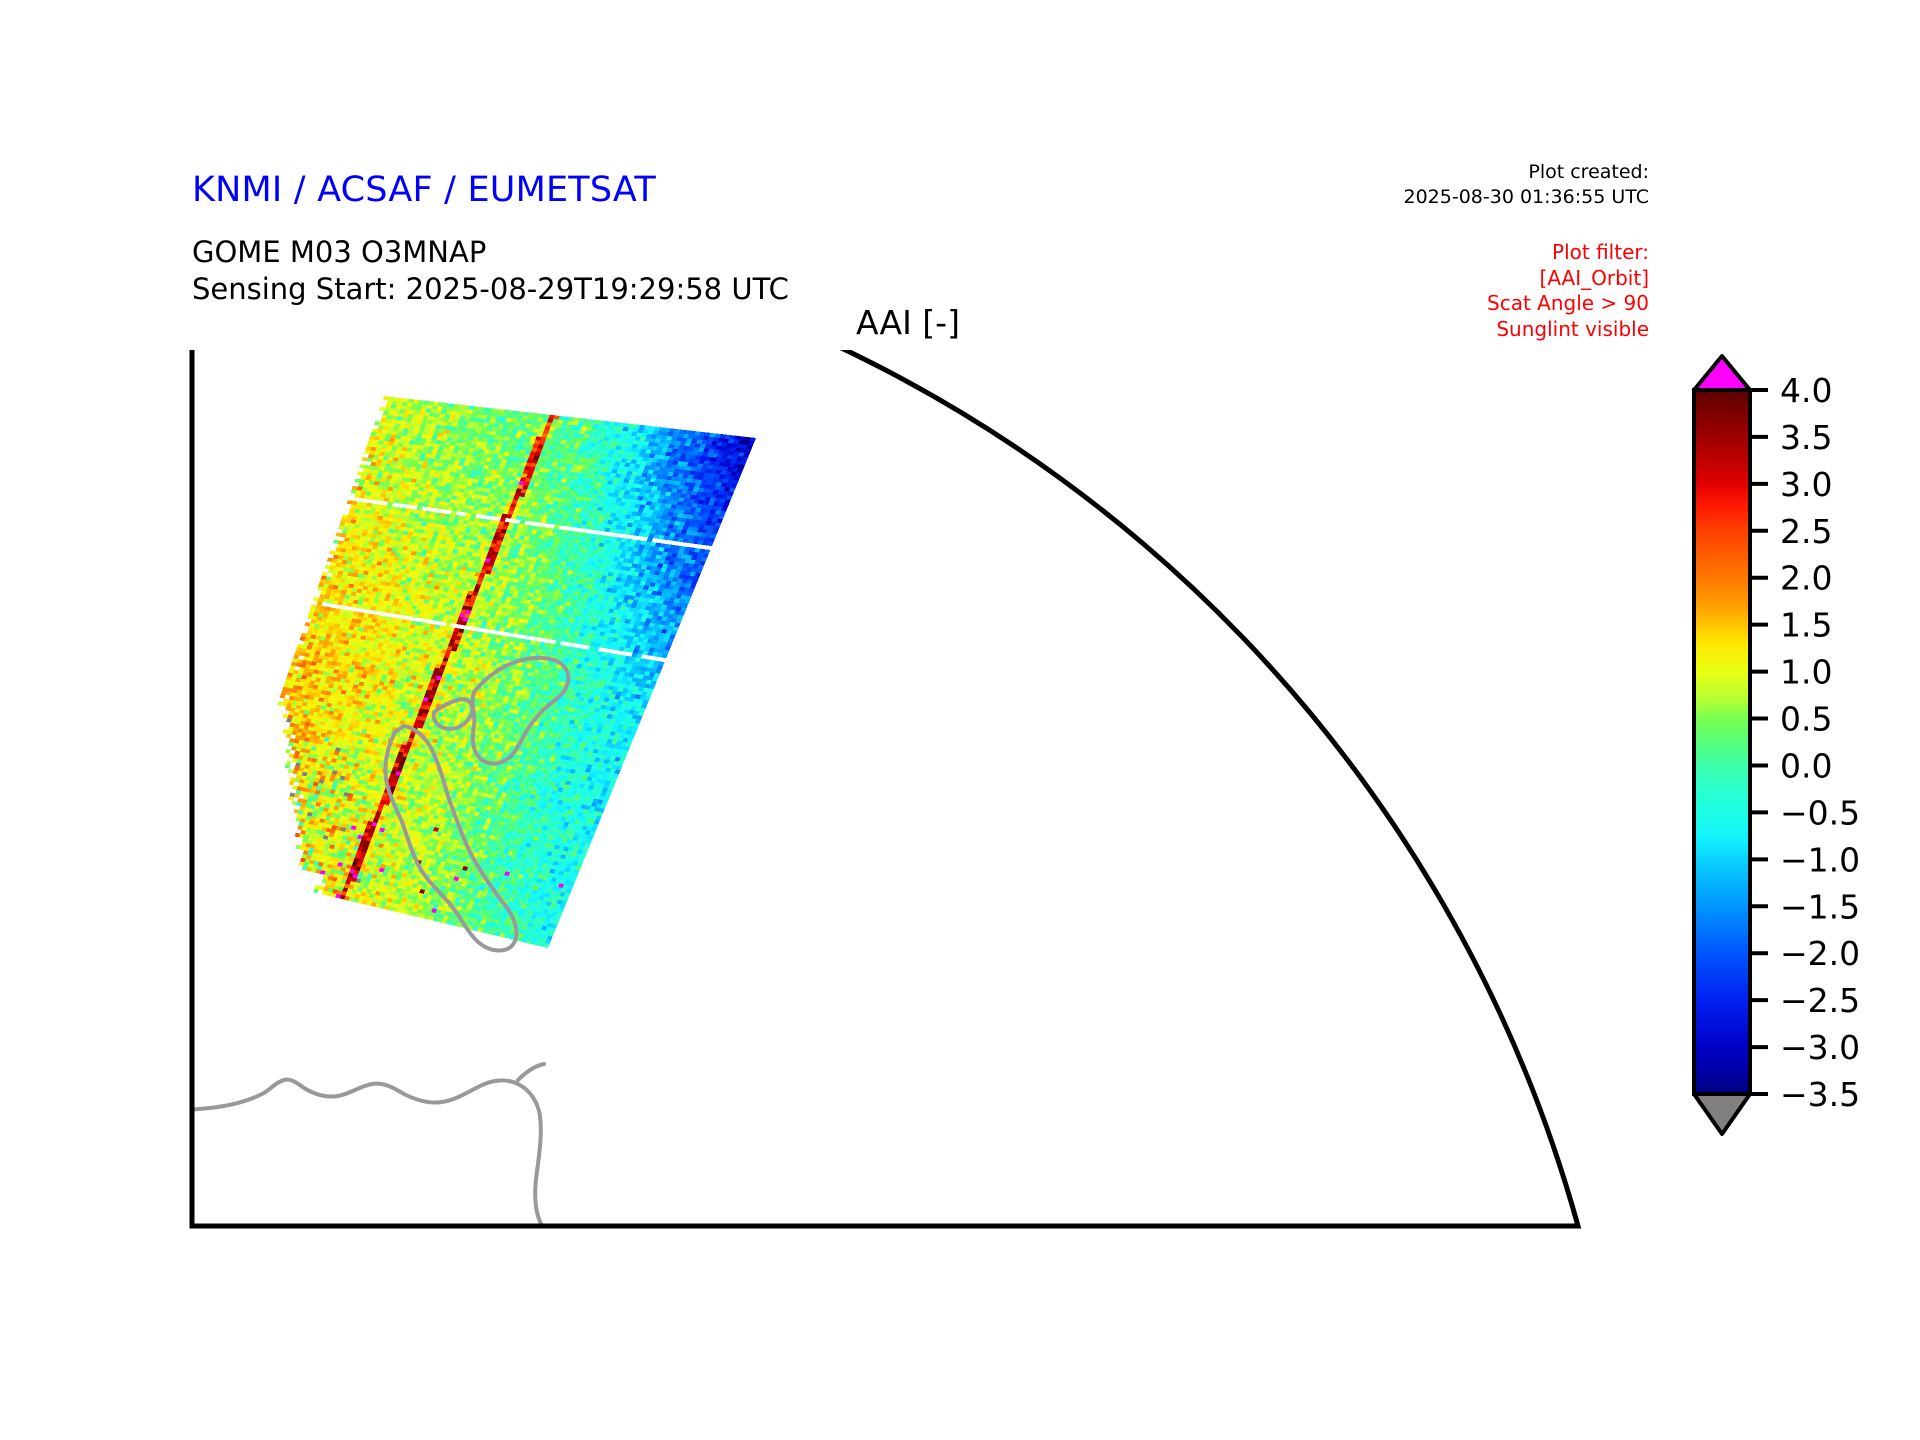 This screenshot has height=1440, width=1920. I want to click on colorbar-tick-label: 3.5, so click(1806, 437).